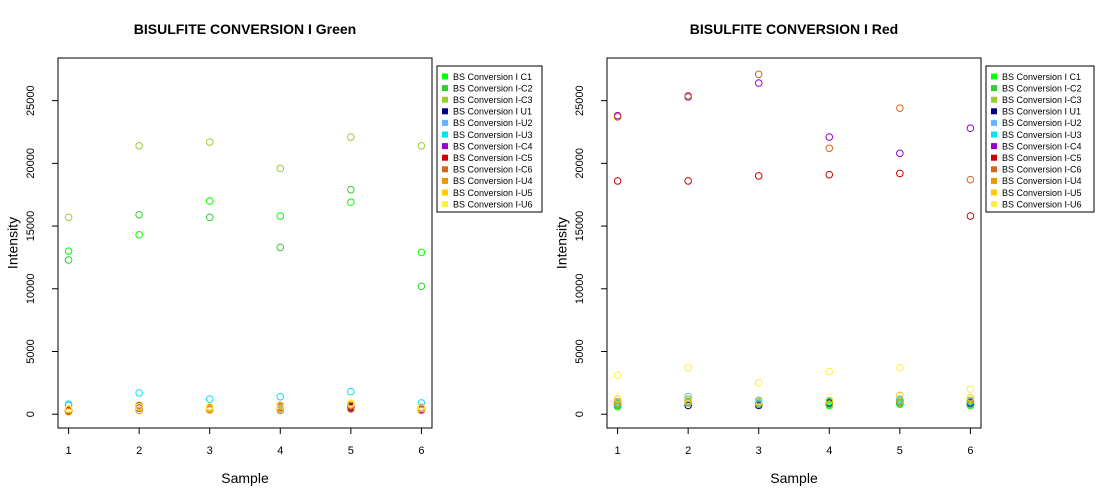 Image resolution: width=1100 pixels, height=500 pixels. What do you see at coordinates (1036, 135) in the screenshot?
I see `legend-item: BS Conversion I-U3` at bounding box center [1036, 135].